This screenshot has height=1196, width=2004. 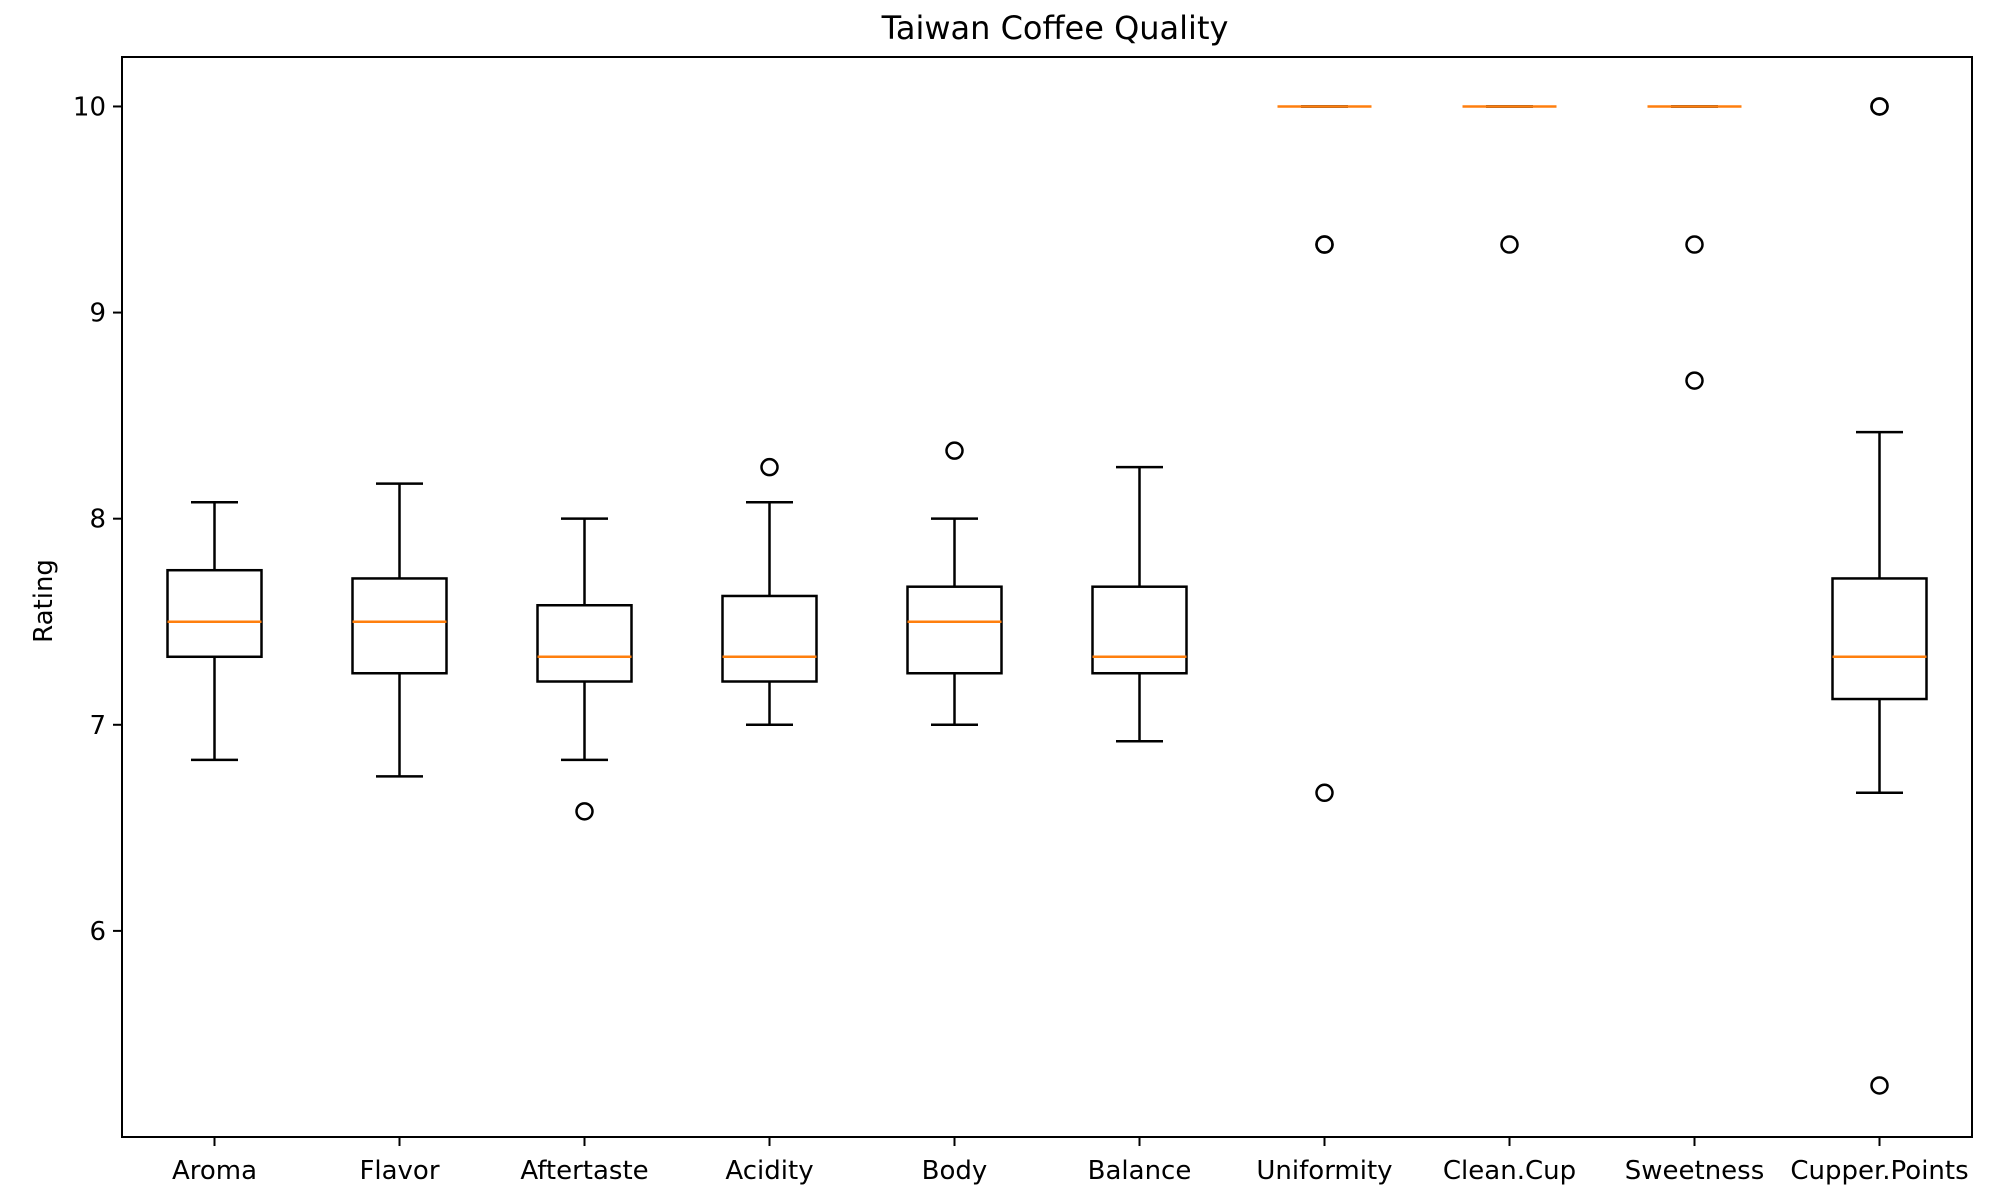 I want to click on chart-title: Taiwan Coffee Quality, so click(x=1055, y=28).